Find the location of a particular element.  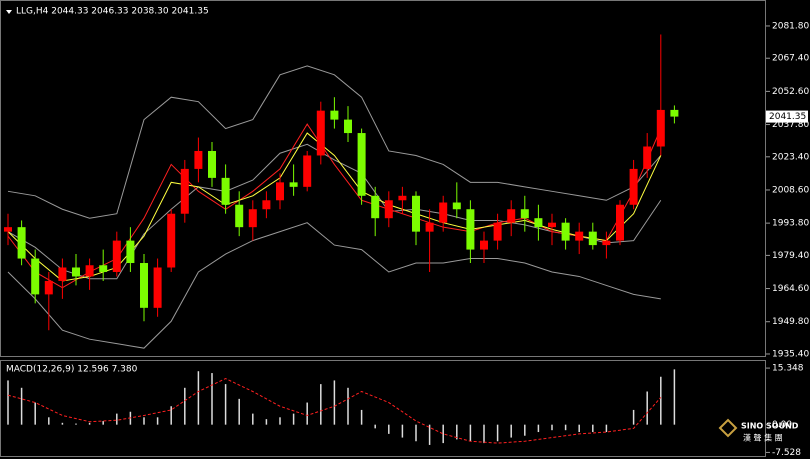

price-label-box is located at coordinates (787, 116).